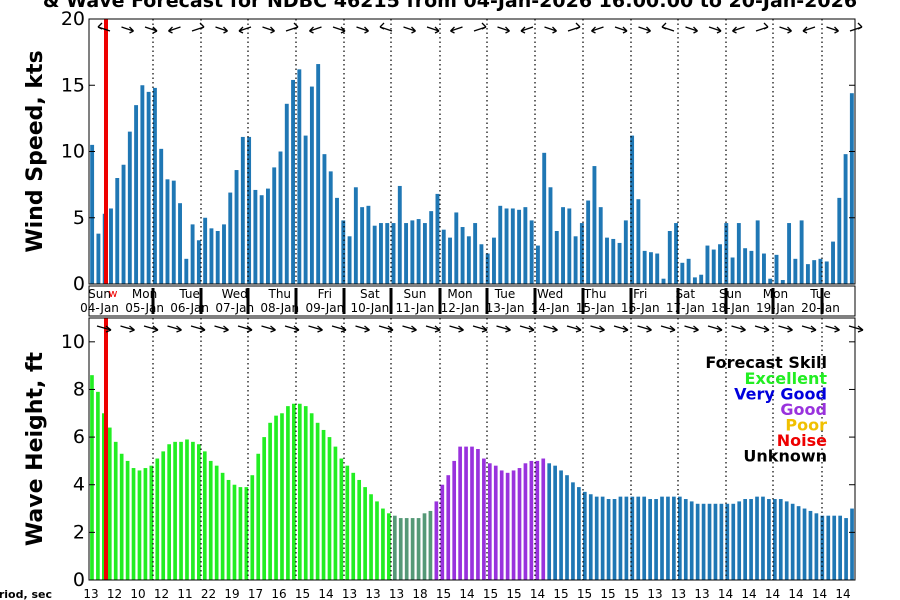 The width and height of the screenshot is (900, 600). What do you see at coordinates (607, 593) in the screenshot?
I see `period-value: 15` at bounding box center [607, 593].